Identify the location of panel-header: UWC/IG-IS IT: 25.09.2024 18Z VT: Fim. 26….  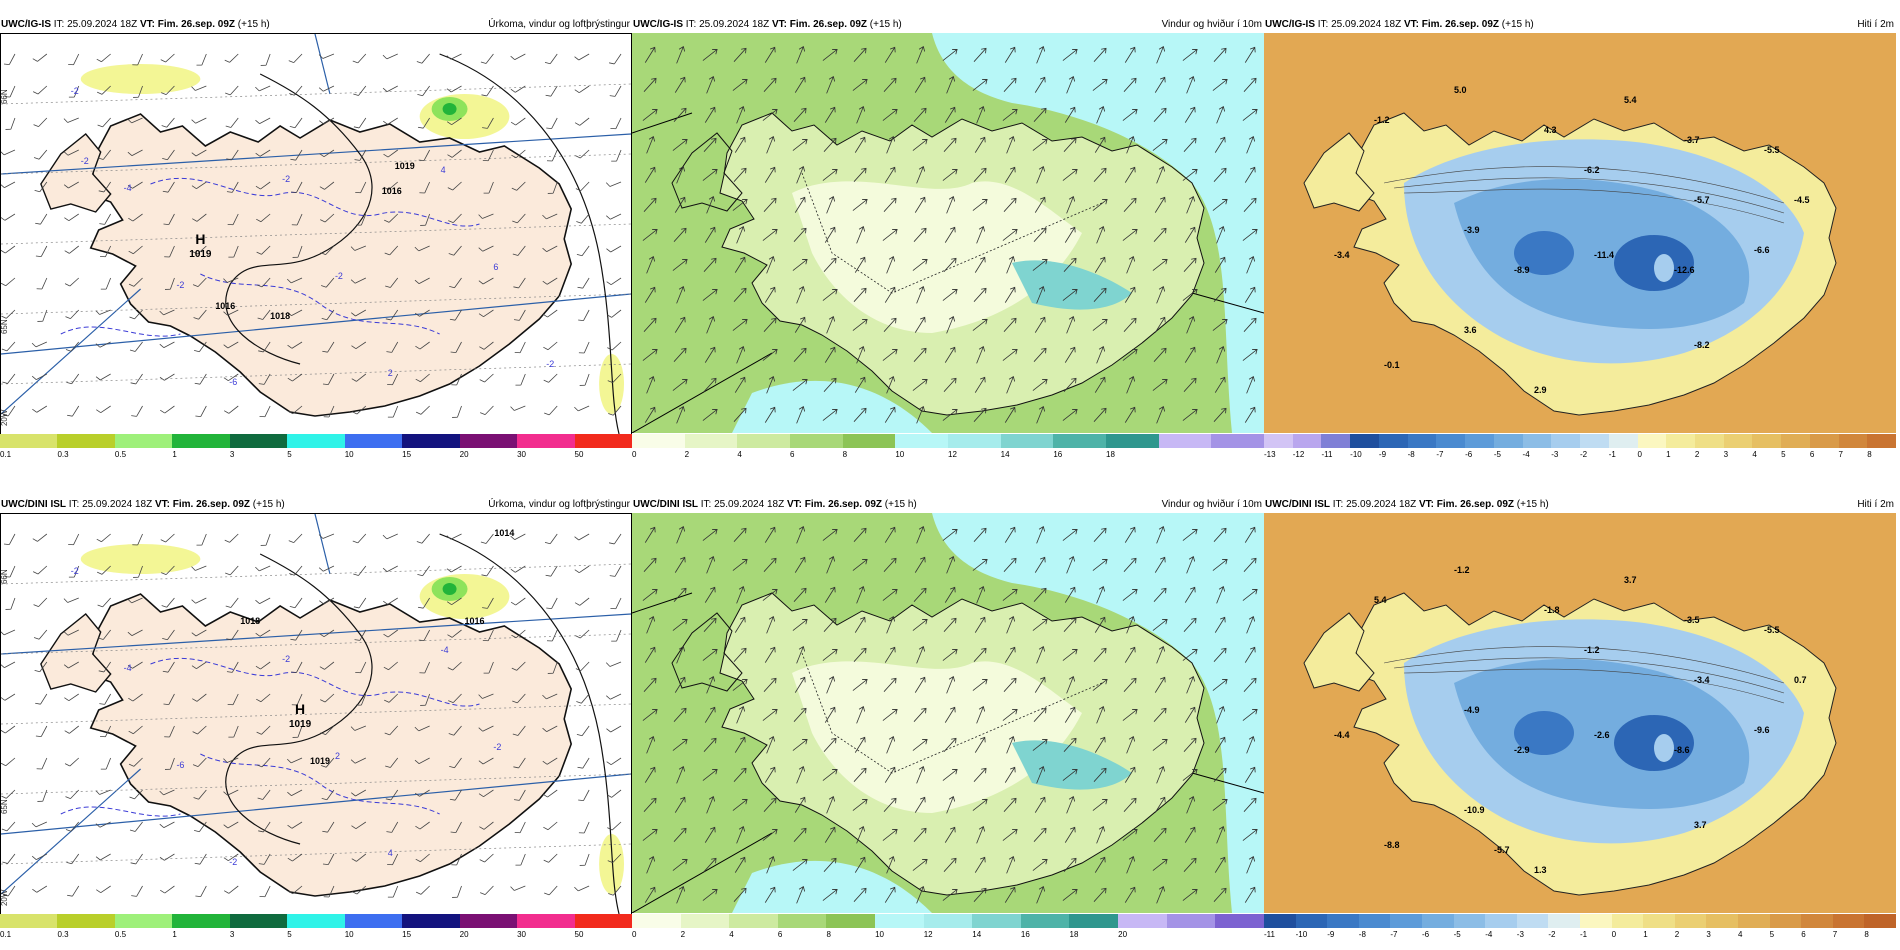
(1580, 25).